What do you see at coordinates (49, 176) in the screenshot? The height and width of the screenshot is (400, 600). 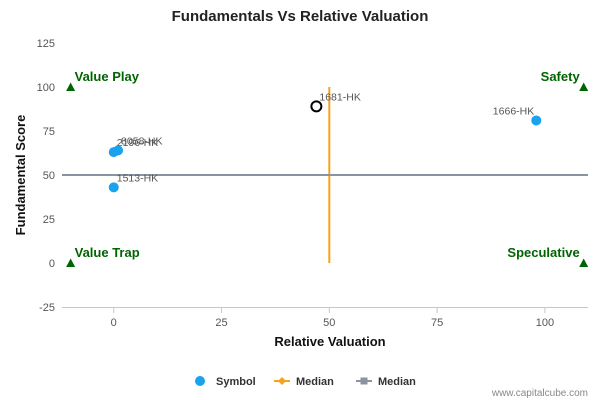 I see `y-tick-label: 50` at bounding box center [49, 176].